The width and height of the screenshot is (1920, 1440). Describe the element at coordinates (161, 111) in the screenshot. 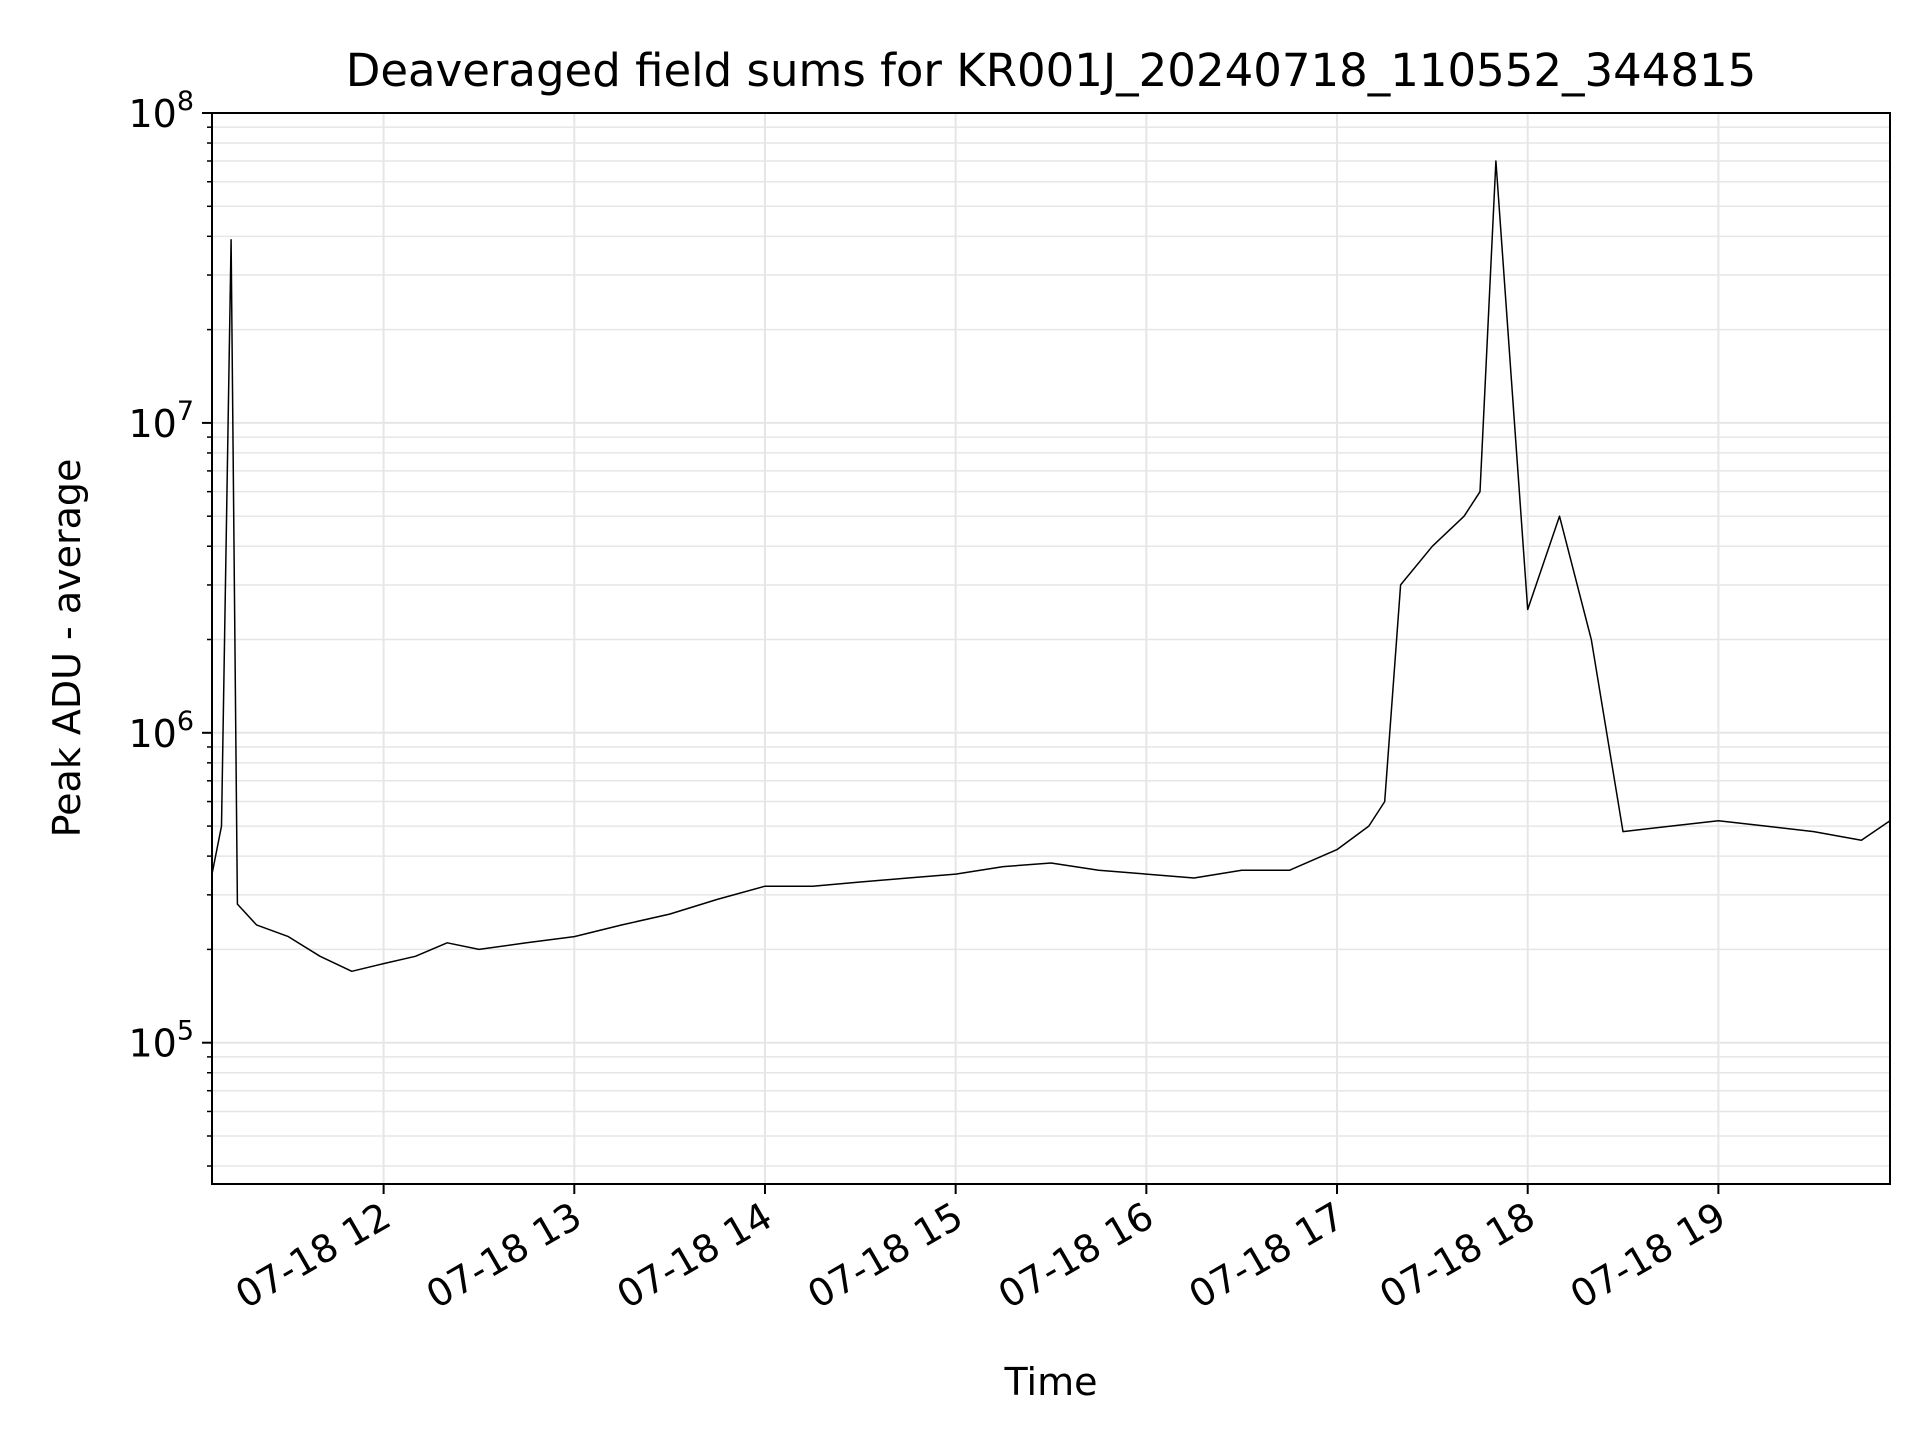

I see `y-tick-label: 108` at that location.